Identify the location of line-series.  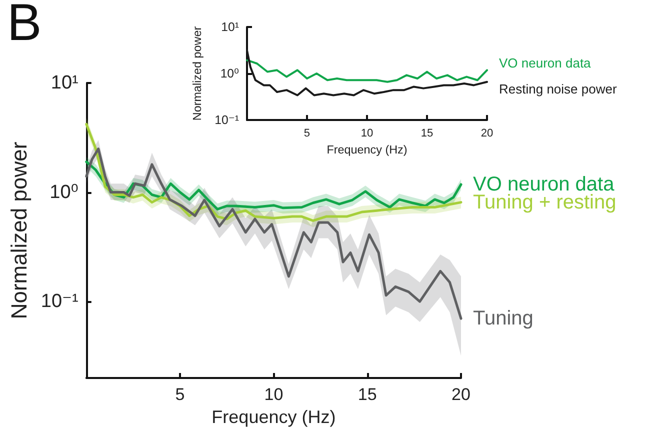
(367, 71).